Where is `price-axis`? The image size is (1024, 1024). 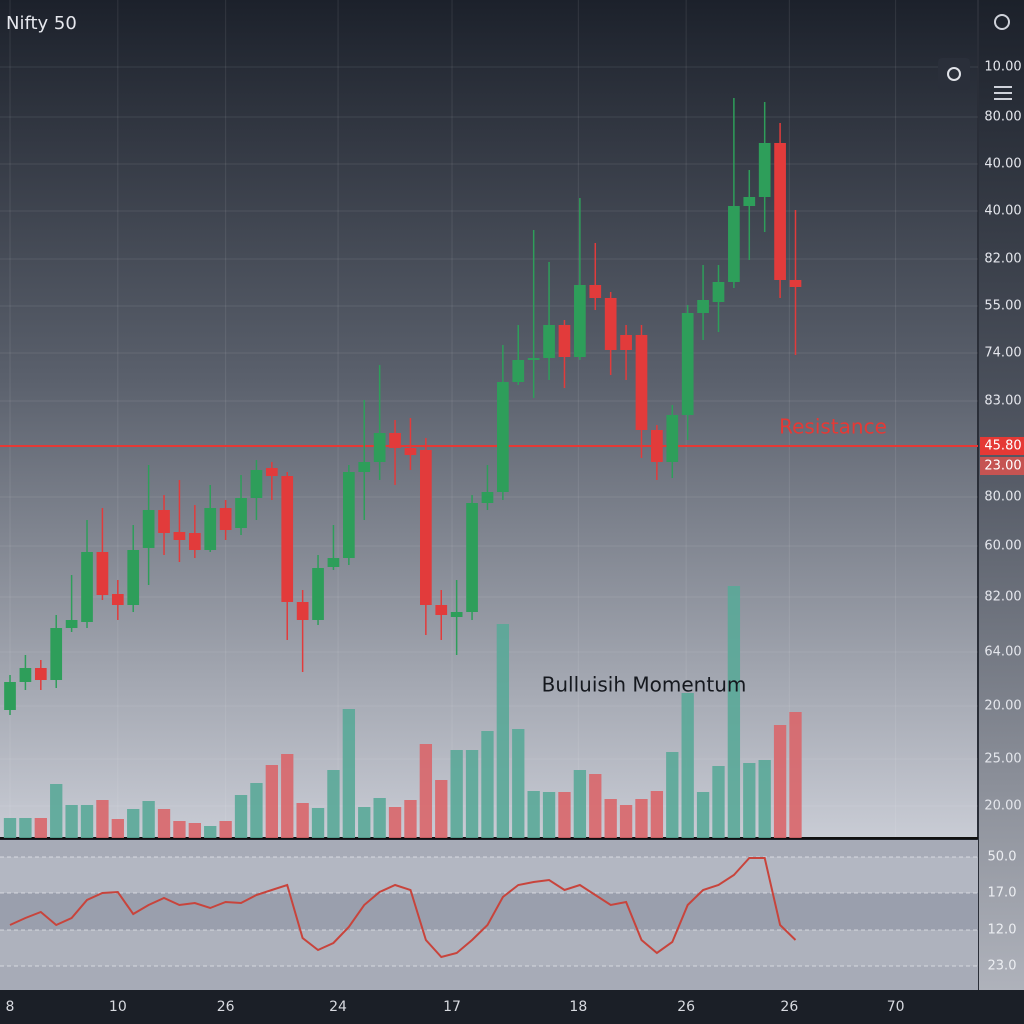
price-axis is located at coordinates (1001, 495).